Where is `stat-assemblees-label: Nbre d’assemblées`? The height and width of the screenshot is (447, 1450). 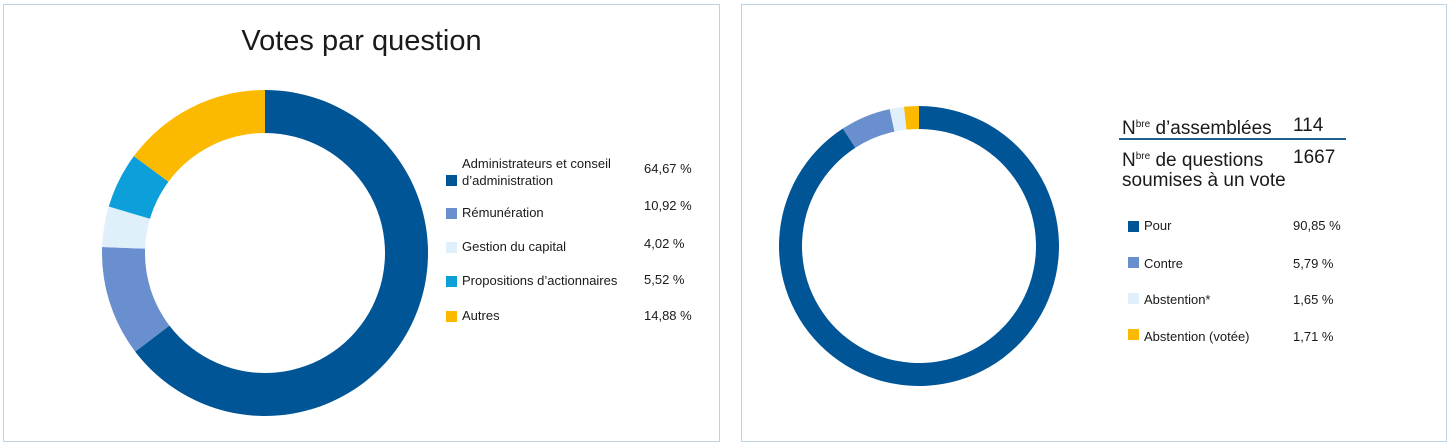
stat-assemblees-label: Nbre d’assemblées is located at coordinates (1197, 128).